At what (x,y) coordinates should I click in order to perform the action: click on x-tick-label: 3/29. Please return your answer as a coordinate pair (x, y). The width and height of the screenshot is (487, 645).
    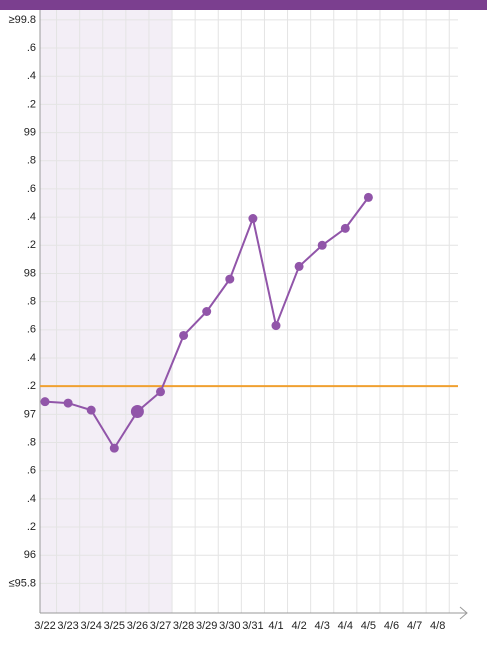
    Looking at the image, I should click on (206, 626).